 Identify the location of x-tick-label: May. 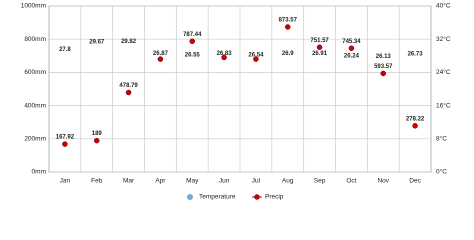
(192, 181).